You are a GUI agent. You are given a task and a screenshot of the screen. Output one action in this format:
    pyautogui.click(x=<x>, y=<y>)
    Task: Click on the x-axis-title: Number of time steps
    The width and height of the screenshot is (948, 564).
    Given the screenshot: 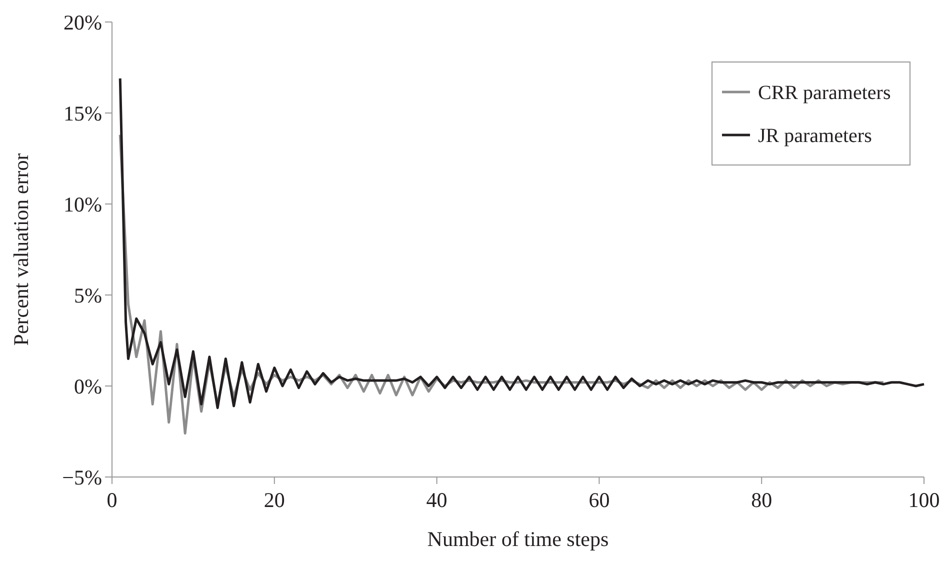 What is the action you would take?
    pyautogui.click(x=518, y=539)
    